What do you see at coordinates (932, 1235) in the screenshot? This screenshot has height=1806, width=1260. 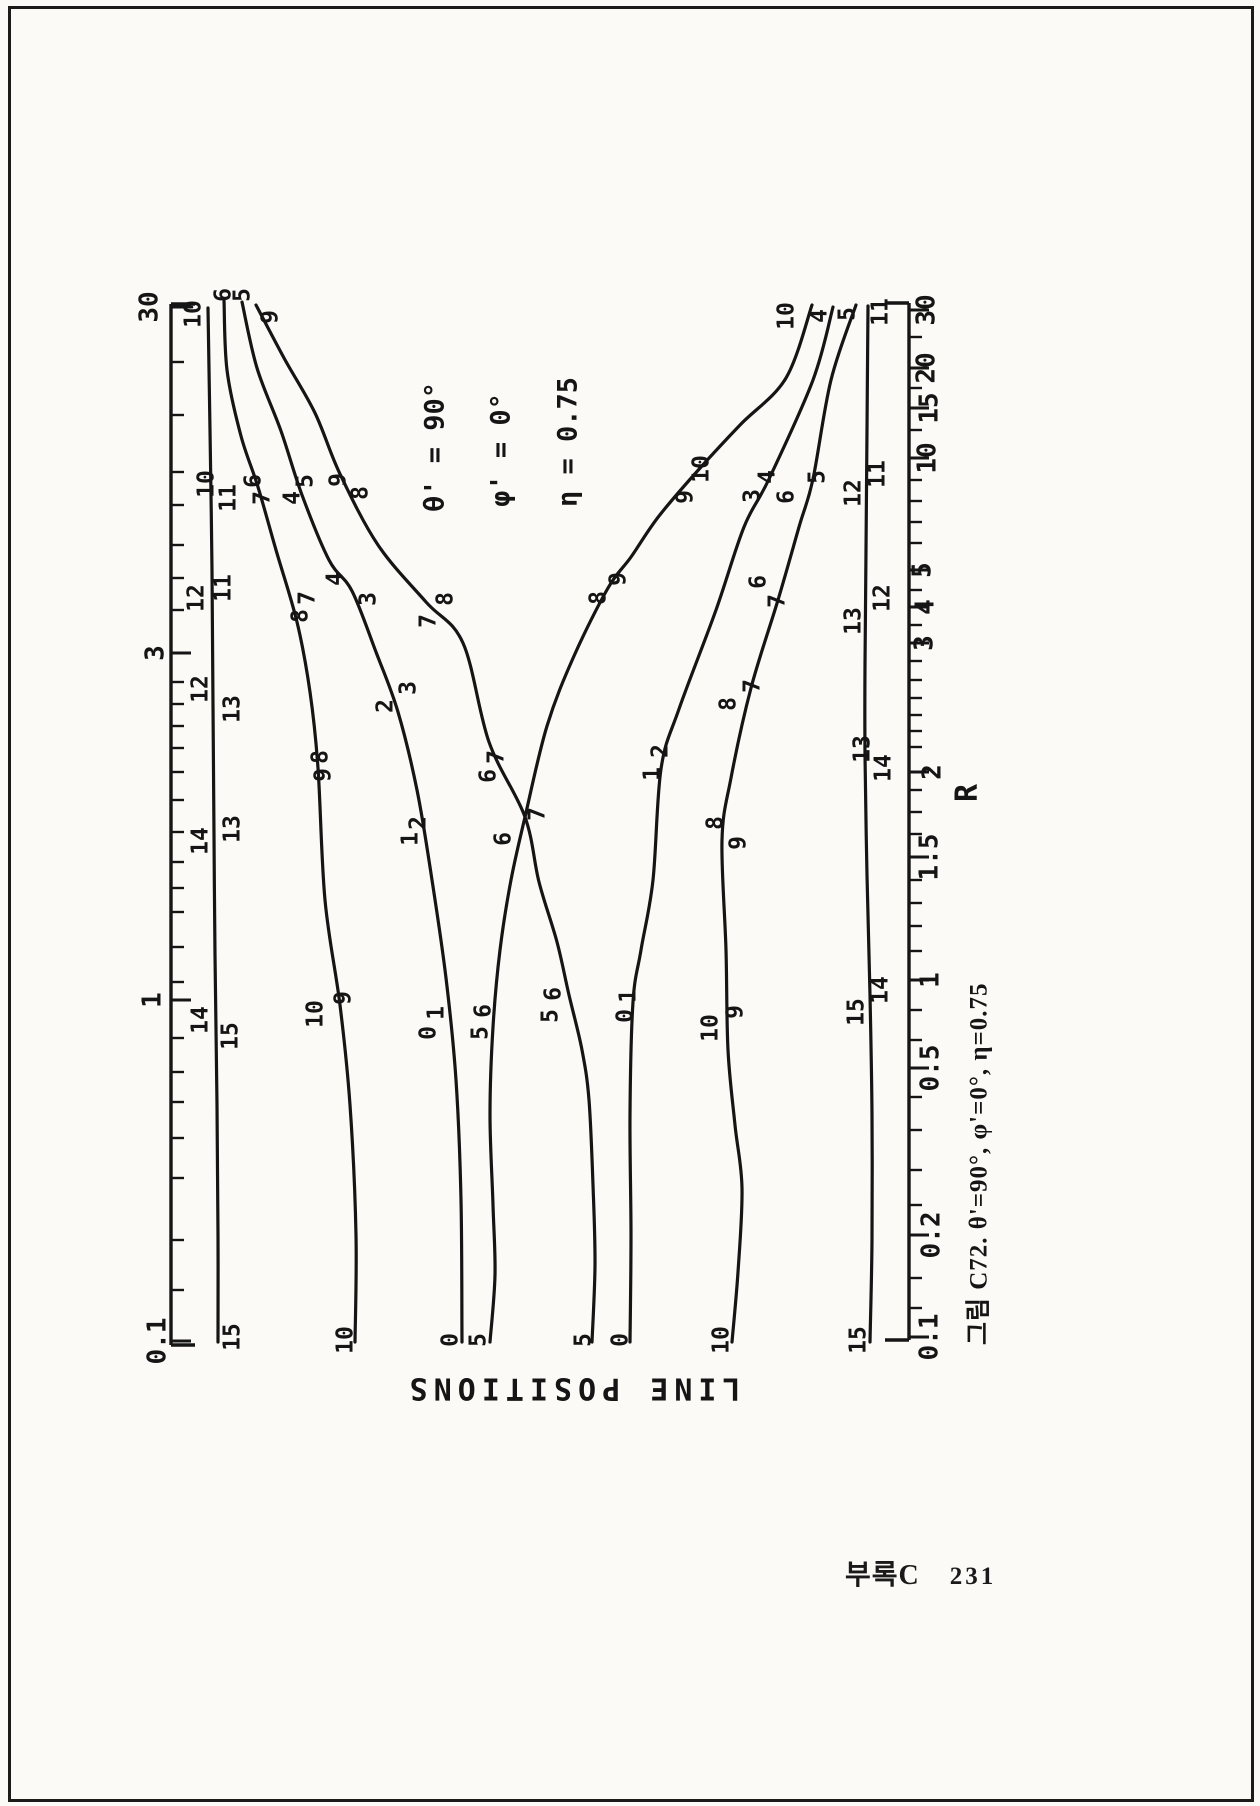 I see `right-axis-tick-label: 0.2` at bounding box center [932, 1235].